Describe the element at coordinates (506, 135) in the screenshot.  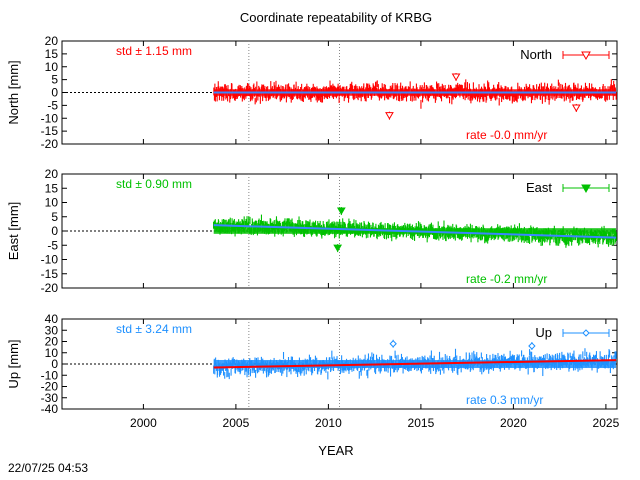
I see `rate-label: rate -0.0 mm/yr` at that location.